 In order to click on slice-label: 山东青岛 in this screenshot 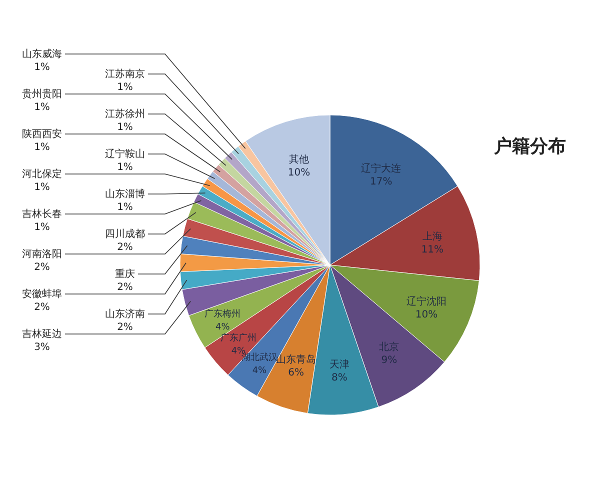, I will do `click(296, 359)`.